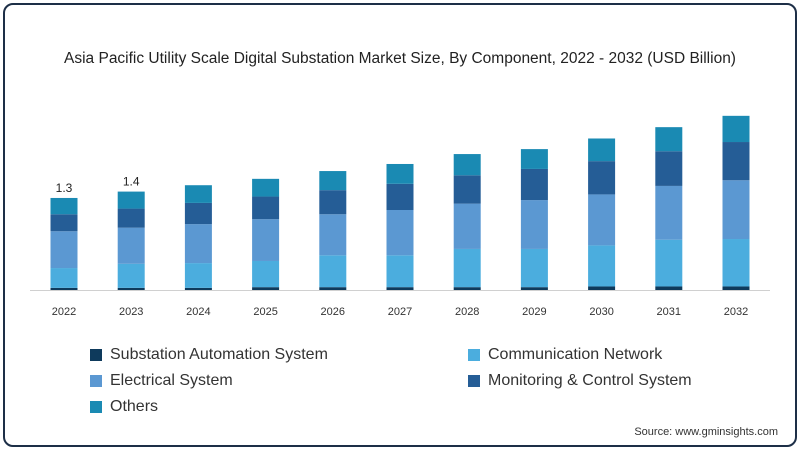 The height and width of the screenshot is (450, 800). What do you see at coordinates (265, 312) in the screenshot?
I see `x-tick-label: 2025` at bounding box center [265, 312].